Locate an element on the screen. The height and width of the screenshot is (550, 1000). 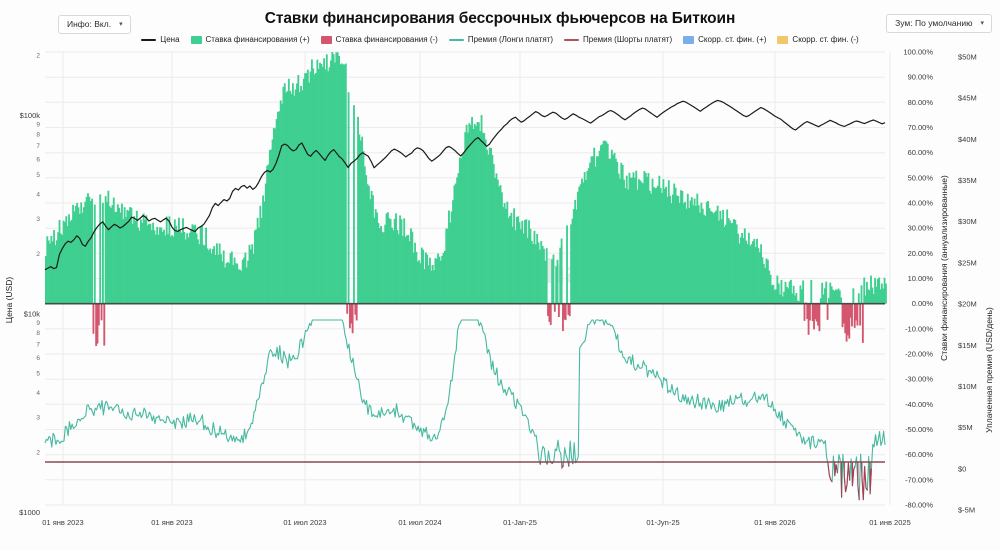
axis-tick-label: $10M is located at coordinates (967, 386).